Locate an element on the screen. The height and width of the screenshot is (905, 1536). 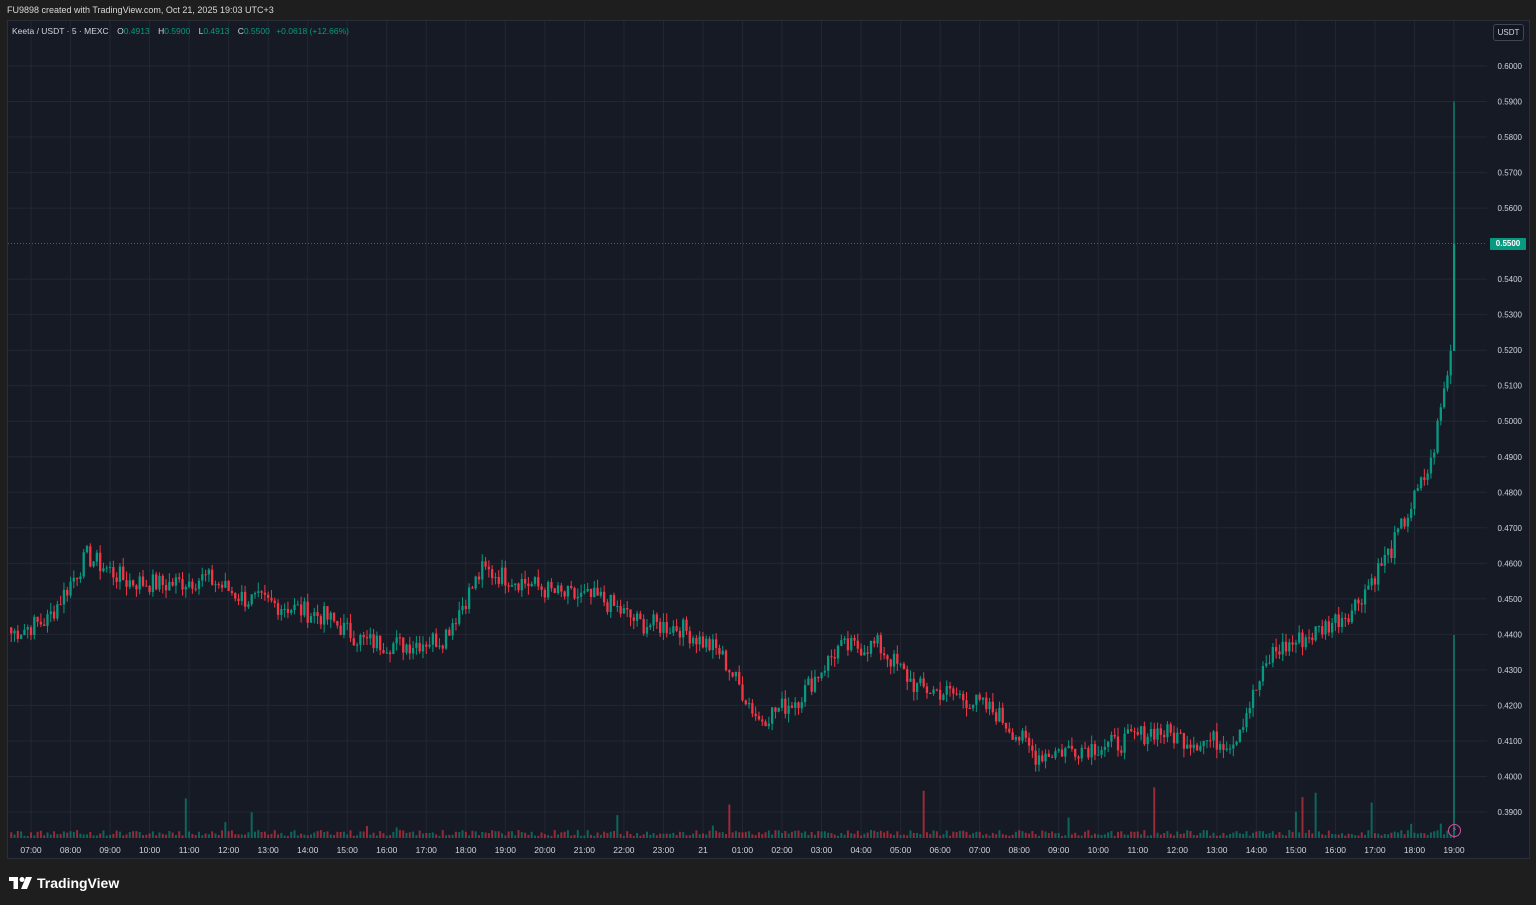
time-scale-label: 10:00 is located at coordinates (1099, 850).